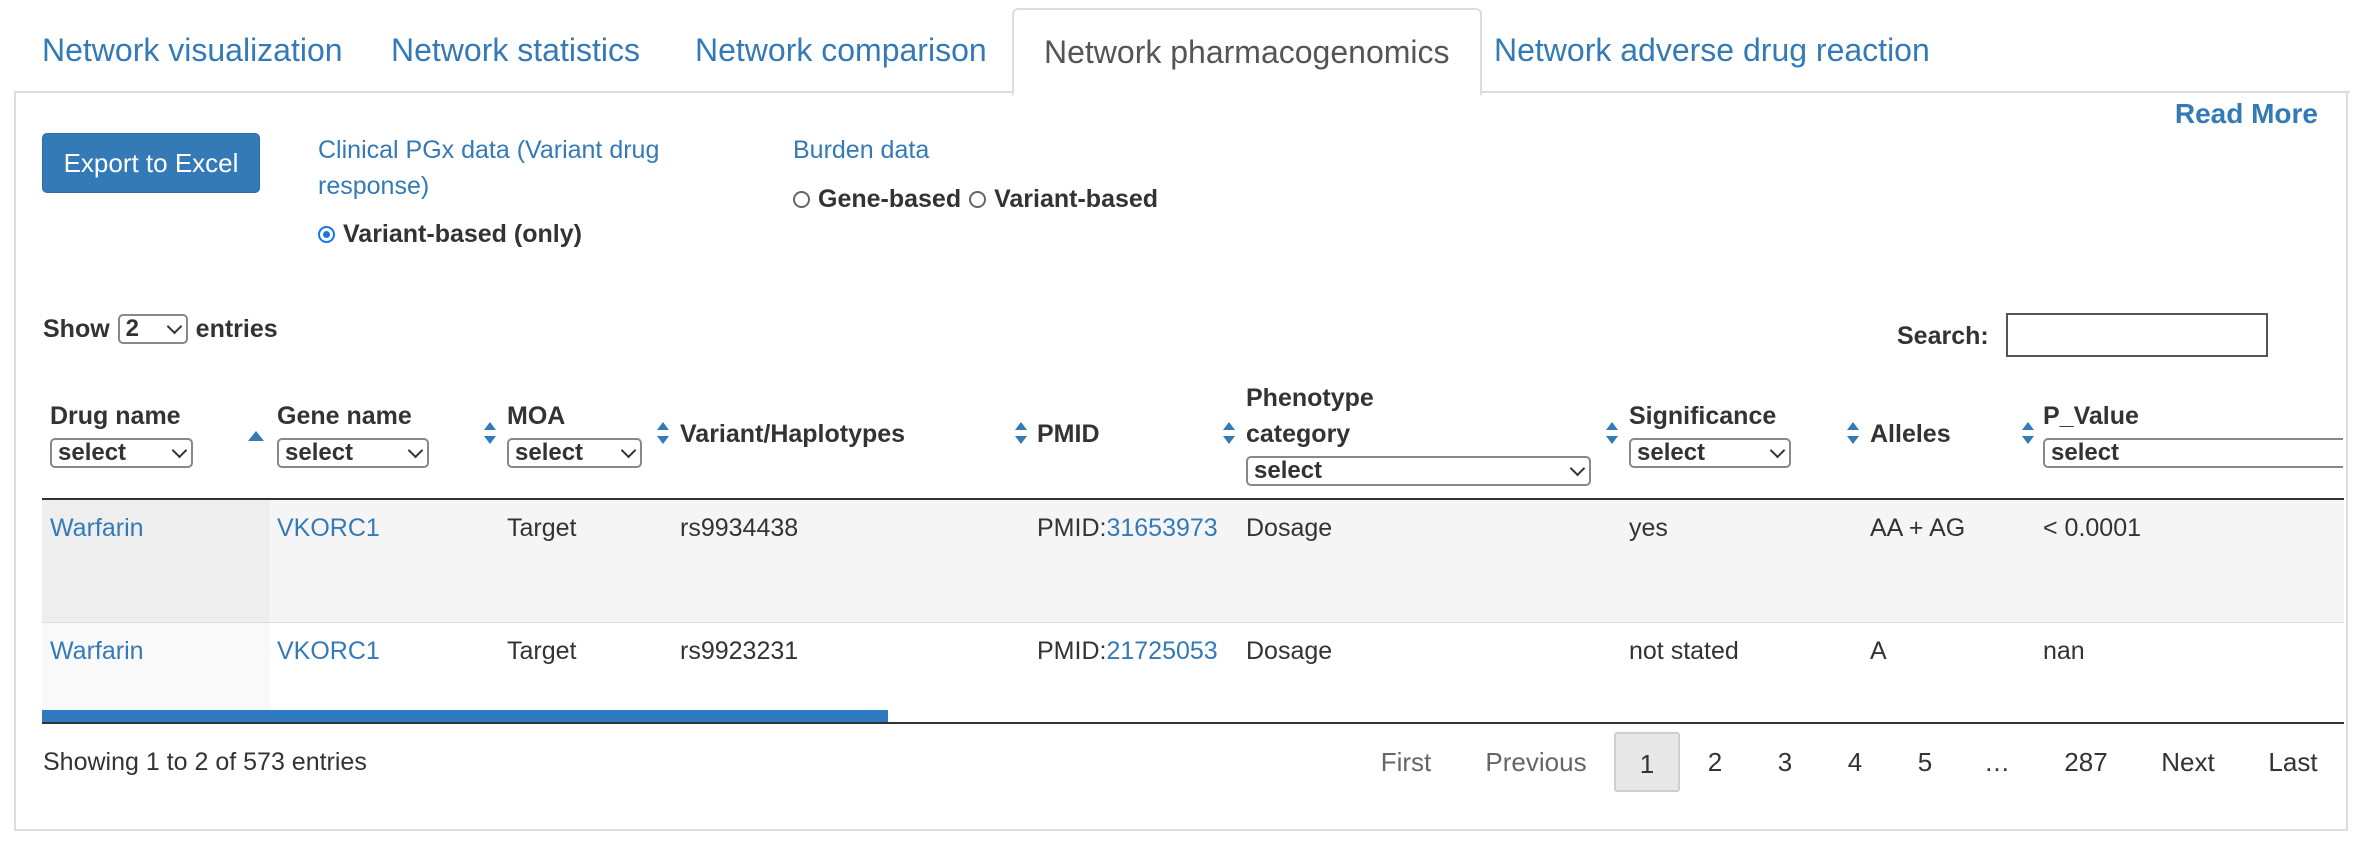  Describe the element at coordinates (344, 416) in the screenshot. I see `col-gene-name-title: Gene name` at that location.